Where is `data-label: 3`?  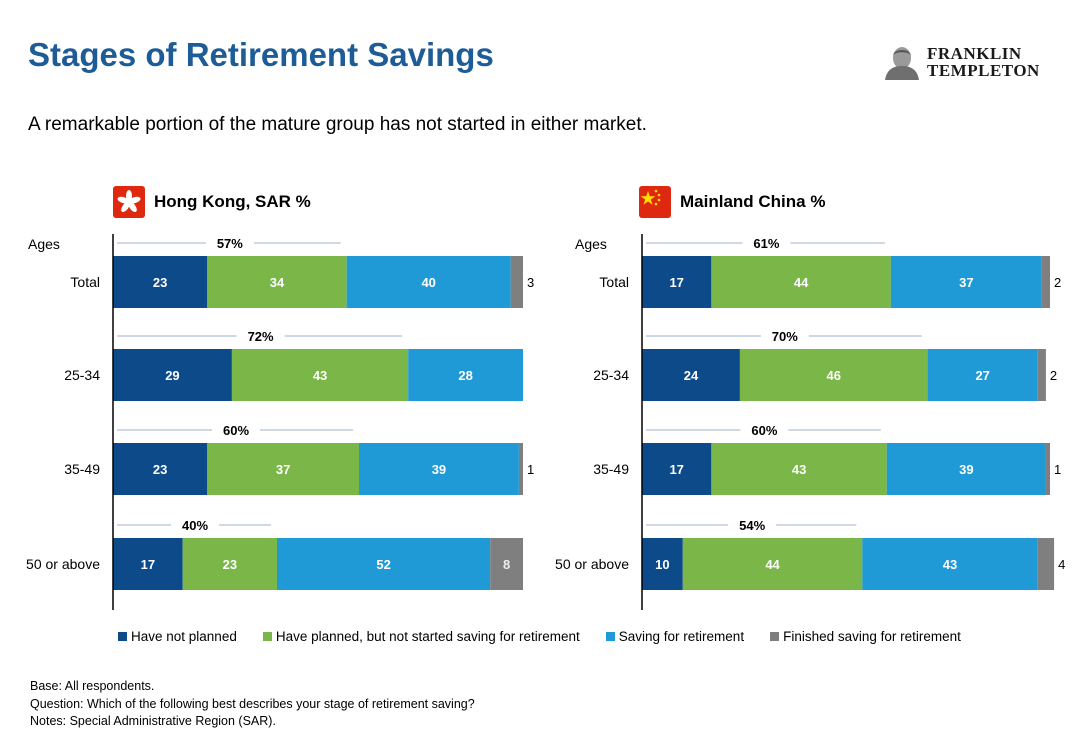
data-label: 3 is located at coordinates (530, 282).